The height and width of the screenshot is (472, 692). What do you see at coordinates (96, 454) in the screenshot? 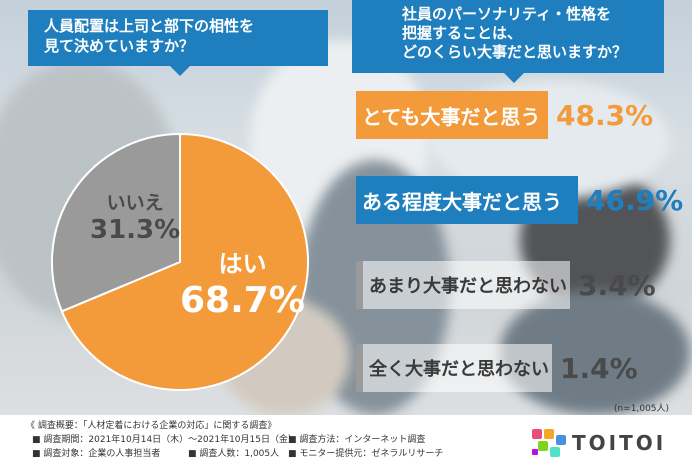
I see `survey-target: ■ 調査対象：企業の人事担当者` at bounding box center [96, 454].